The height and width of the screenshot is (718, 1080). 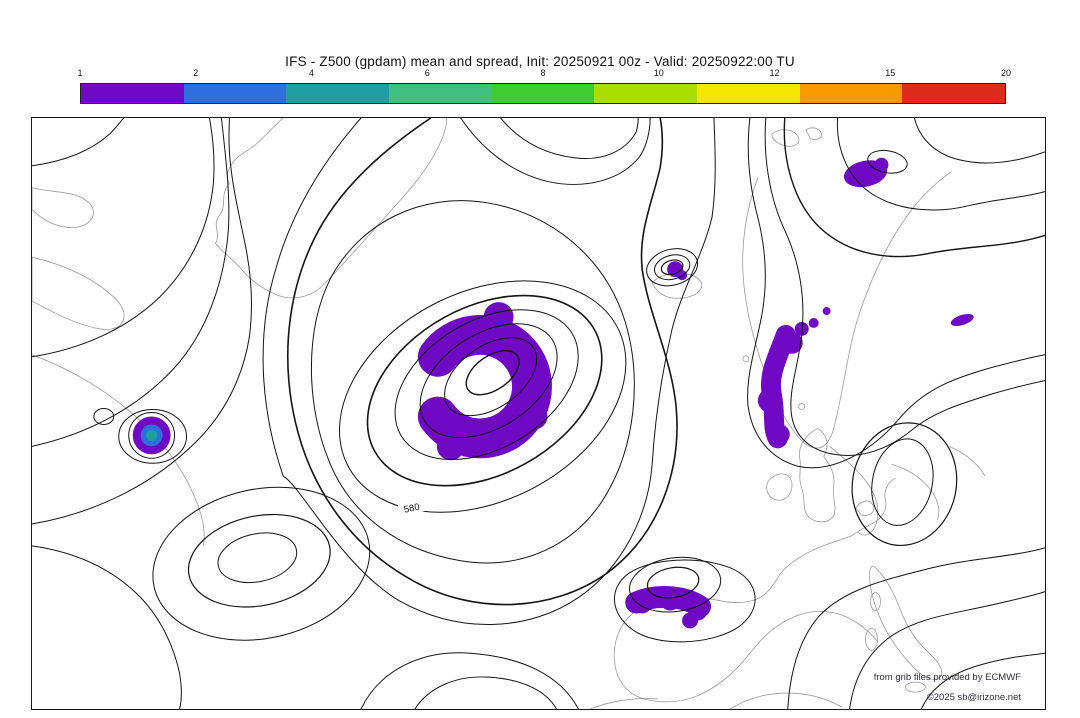 I want to click on credit-copyright: ©2025 sb@irizone.net, so click(x=973, y=697).